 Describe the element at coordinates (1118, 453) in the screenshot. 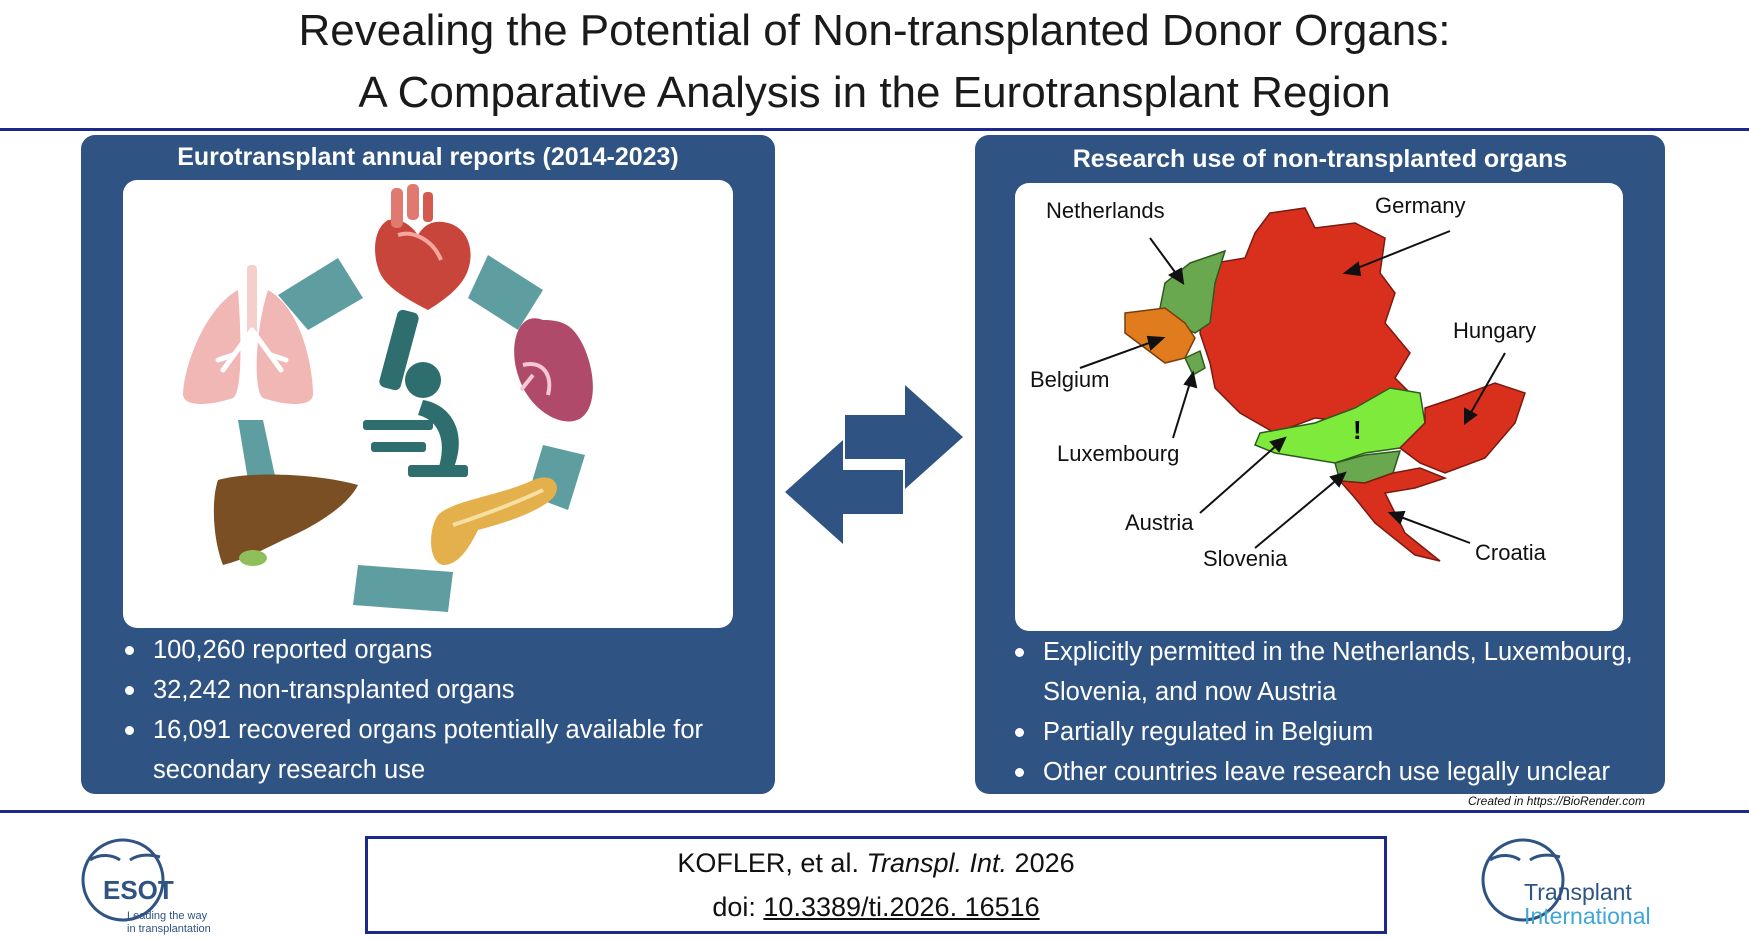

I see `label-luxembourg: Luxembourg` at that location.